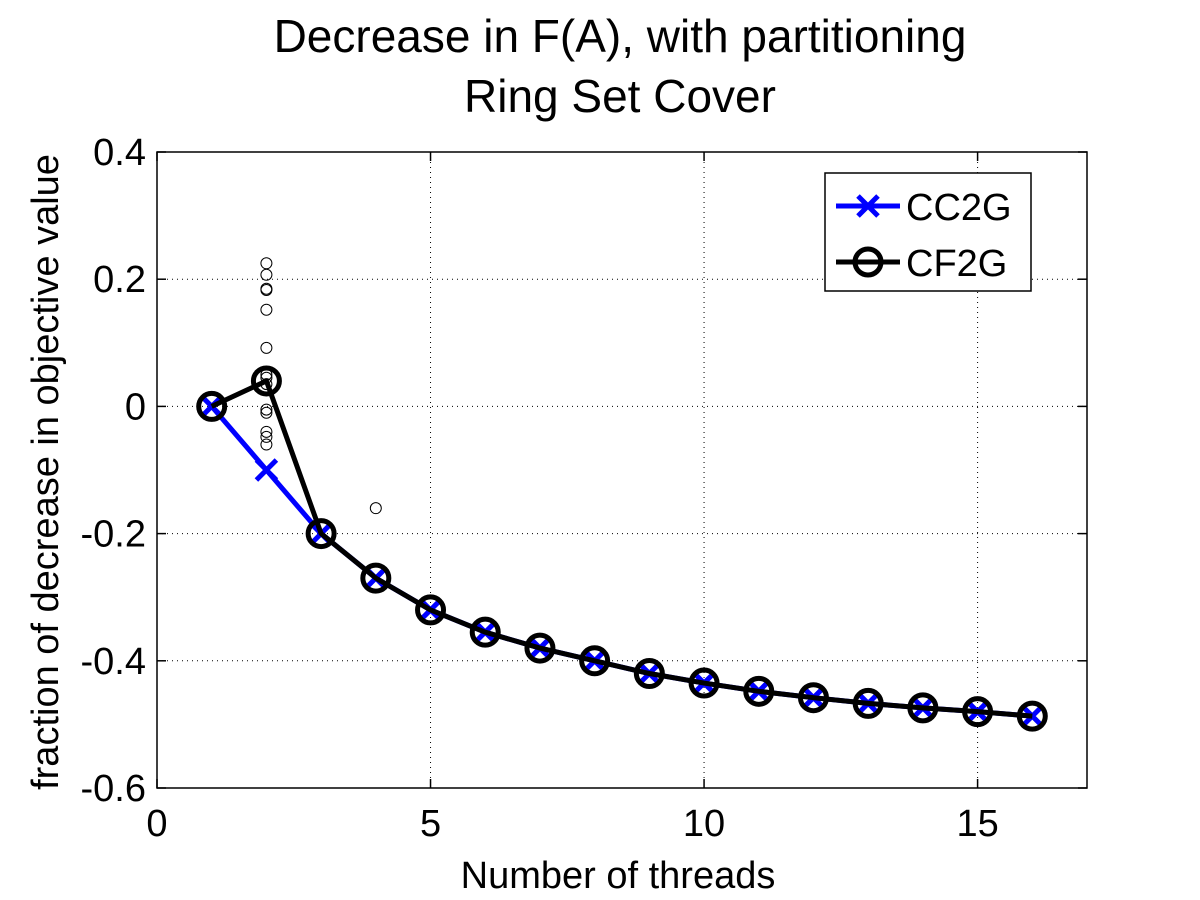  I want to click on legend: CC2G CF2G, so click(928, 232).